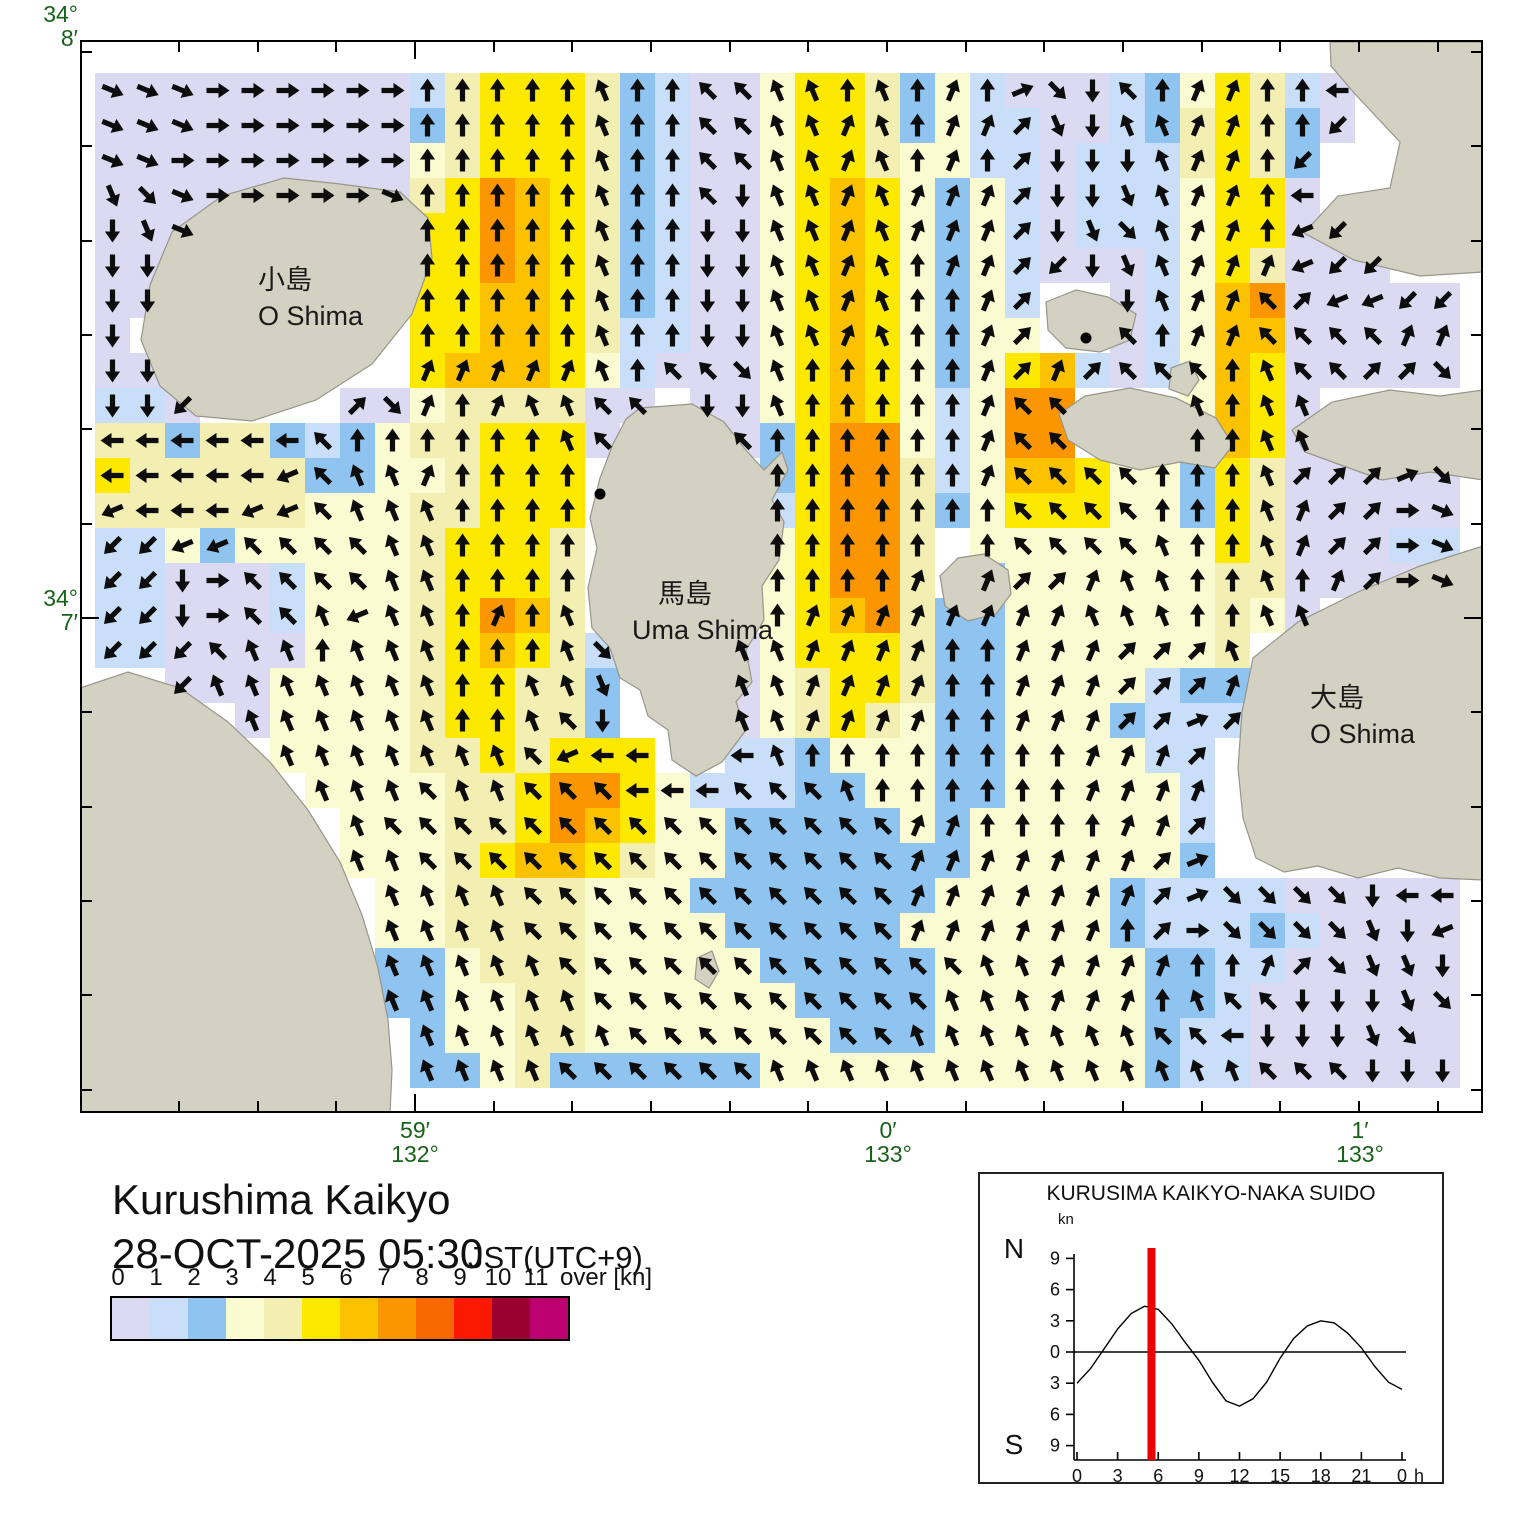 This screenshot has height=1533, width=1520. What do you see at coordinates (1387, 435) in the screenshot?
I see `land-polygon` at bounding box center [1387, 435].